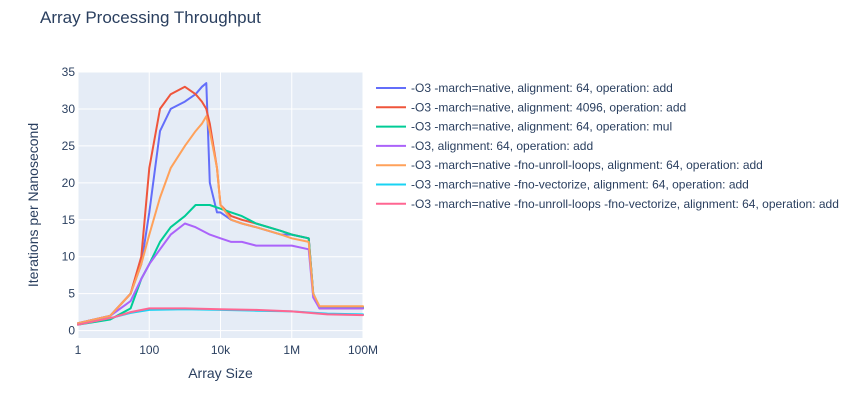  I want to click on y-tick-label: 10, so click(69, 257).